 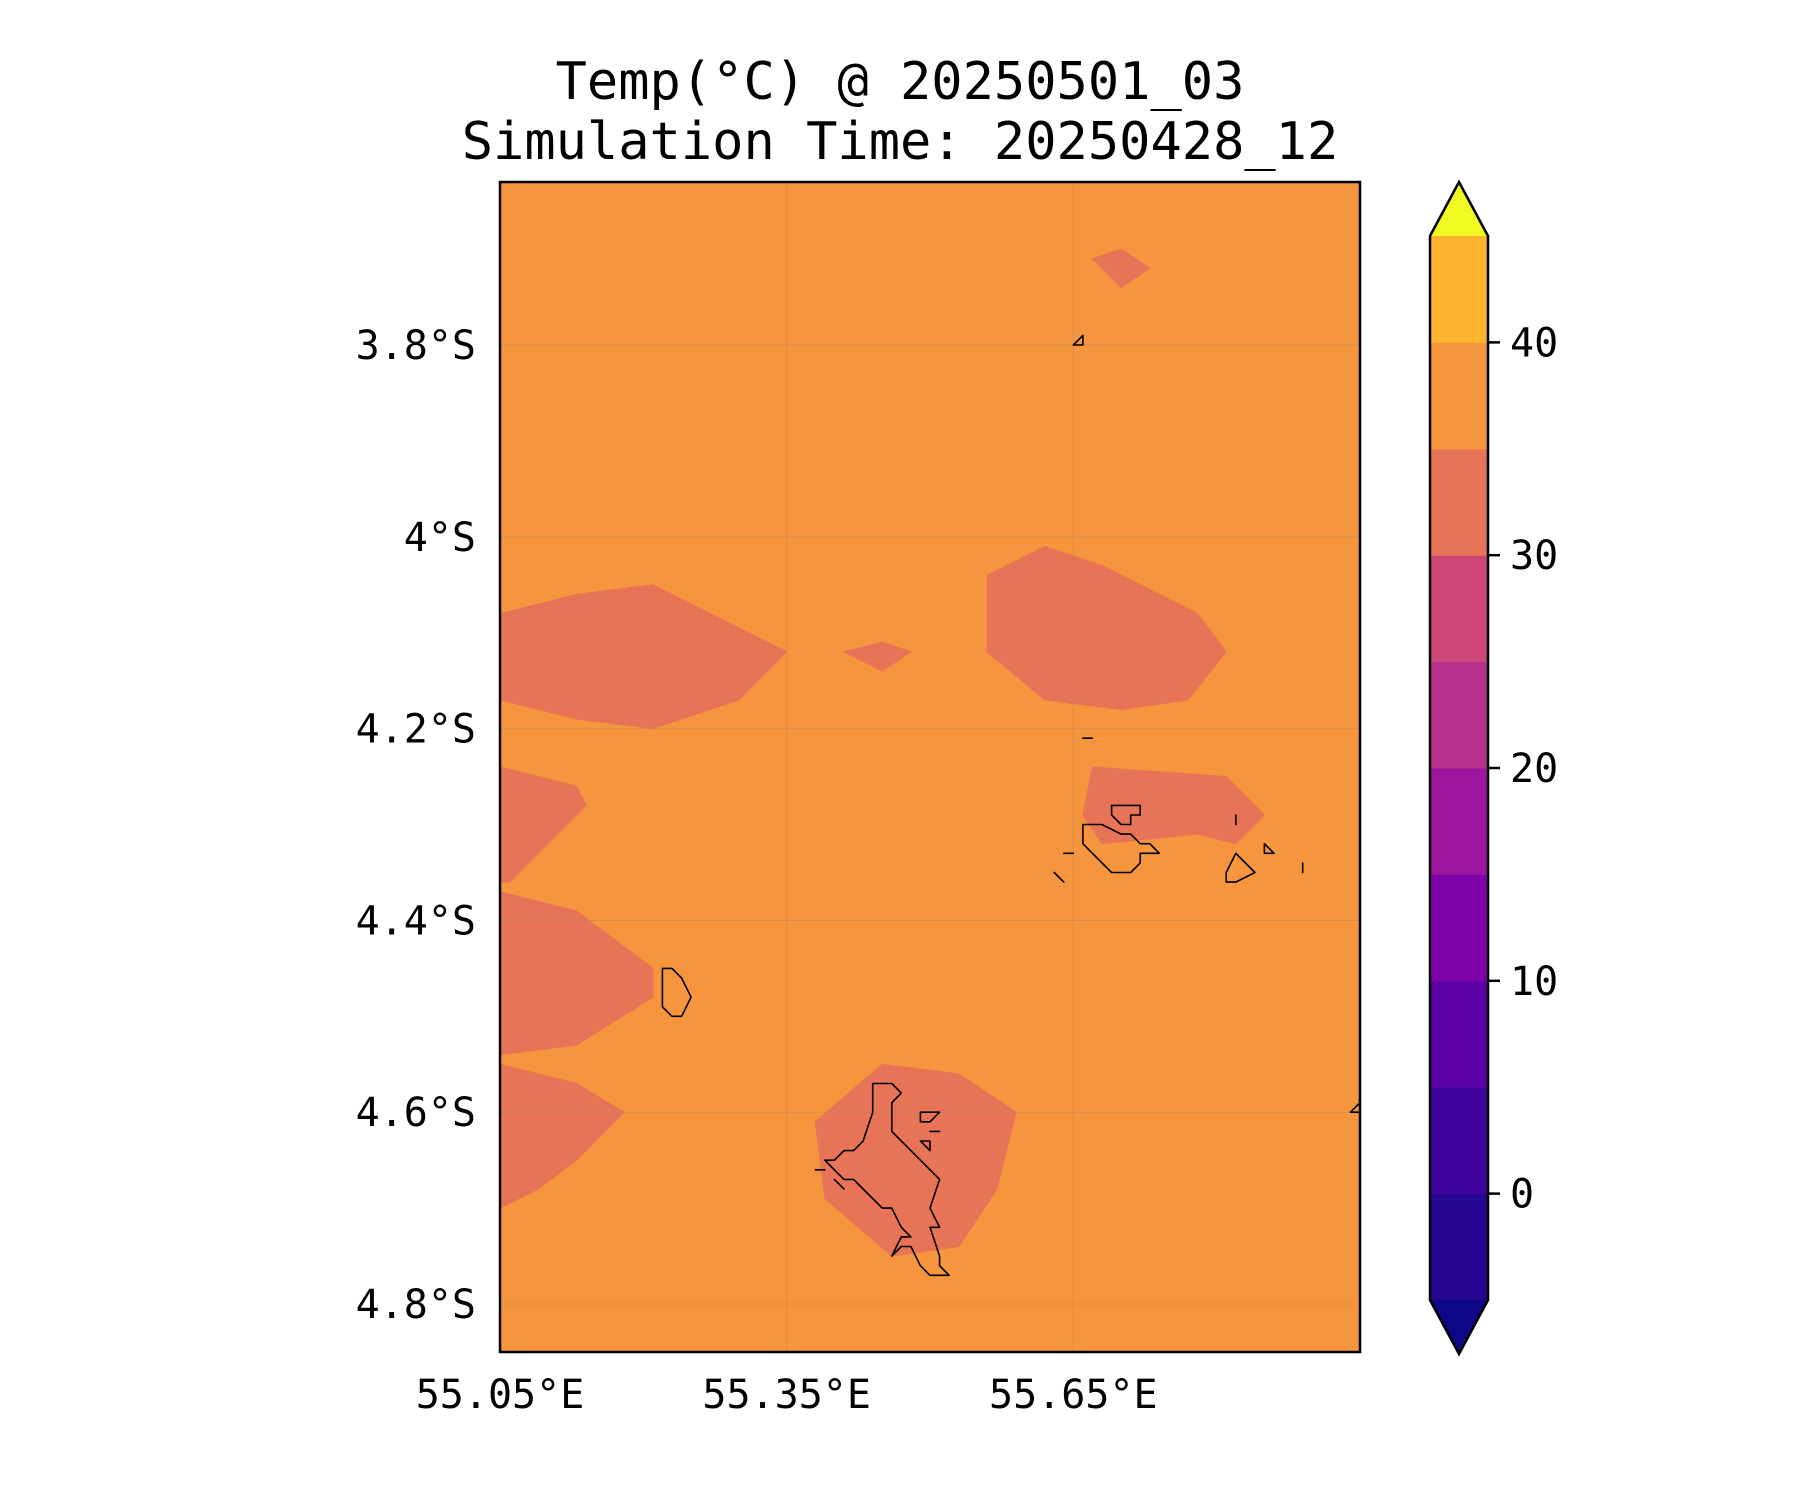 I want to click on y-tick-label: 3.8°S, so click(x=416, y=346).